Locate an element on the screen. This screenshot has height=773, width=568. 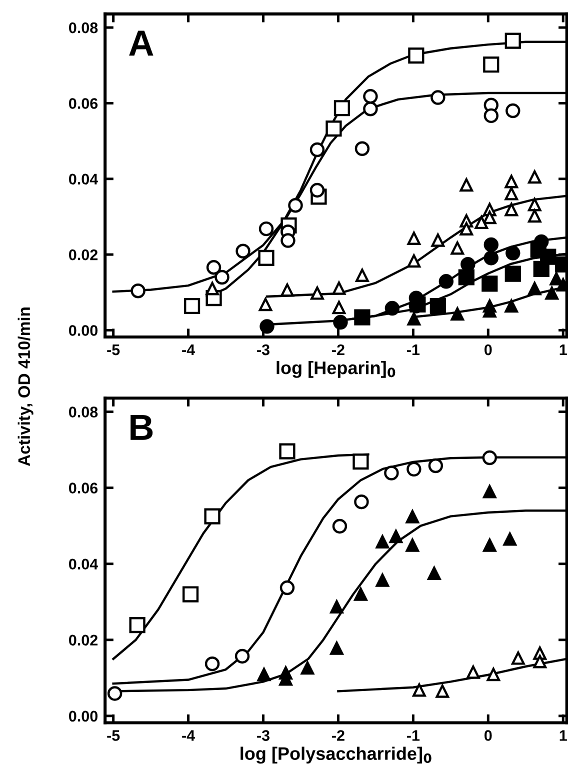
x-axis-title: log [Heparin]$_{0}$ is located at coordinates (336, 369).